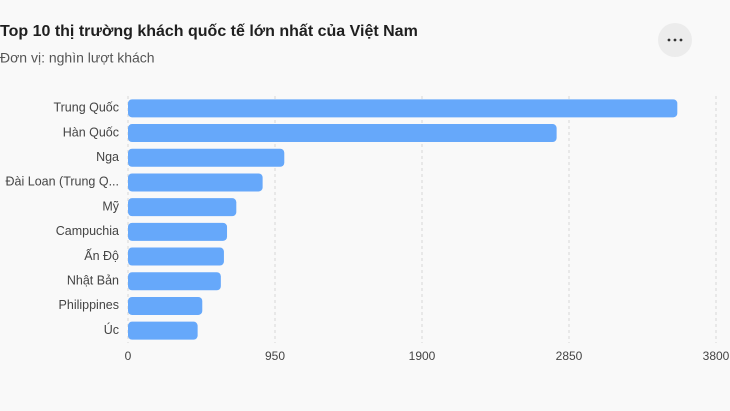 Image resolution: width=730 pixels, height=411 pixels. What do you see at coordinates (275, 356) in the screenshot?
I see `x-tick-label: 950` at bounding box center [275, 356].